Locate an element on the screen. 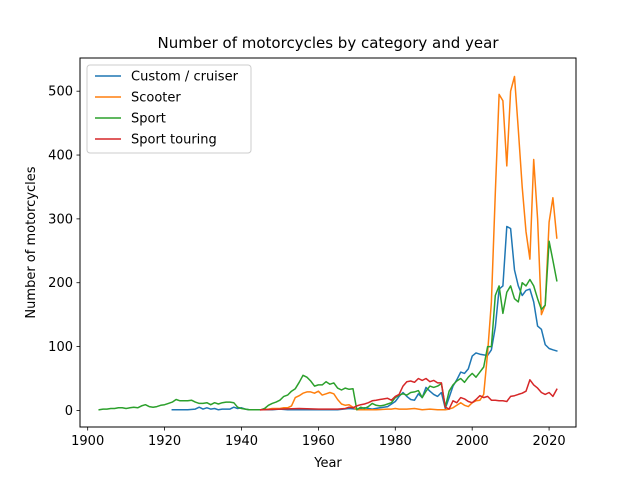 This screenshot has height=480, width=640. x-tick-label: 1920 is located at coordinates (164, 441).